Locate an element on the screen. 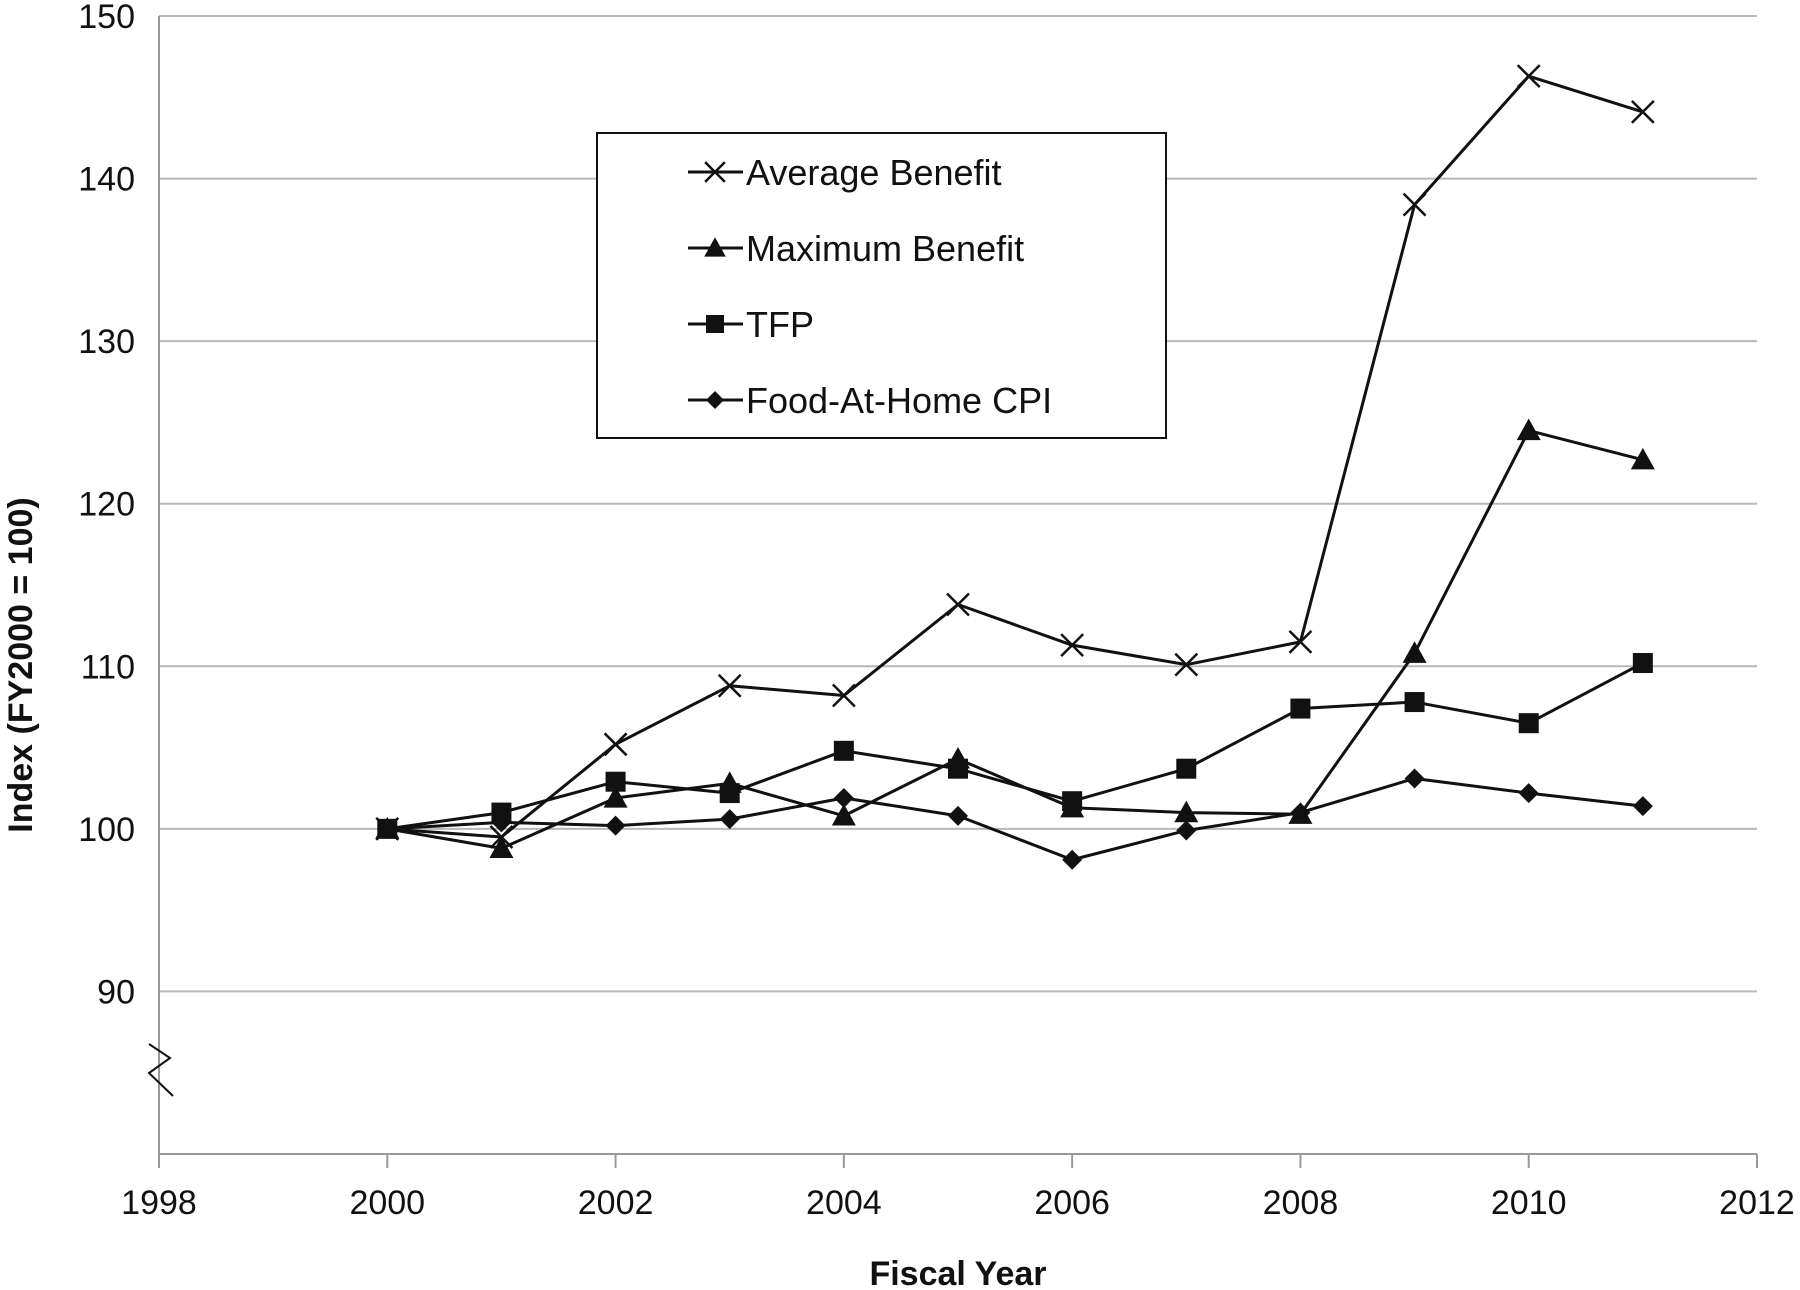 Image resolution: width=1800 pixels, height=1290 pixels. legend-entry-label: Average Benefit is located at coordinates (874, 172).